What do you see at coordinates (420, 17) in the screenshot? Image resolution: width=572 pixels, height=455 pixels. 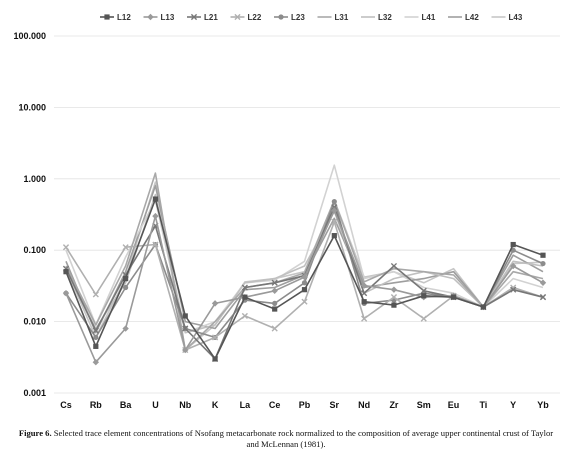 I see `legend-item-l41: L41` at bounding box center [420, 17].